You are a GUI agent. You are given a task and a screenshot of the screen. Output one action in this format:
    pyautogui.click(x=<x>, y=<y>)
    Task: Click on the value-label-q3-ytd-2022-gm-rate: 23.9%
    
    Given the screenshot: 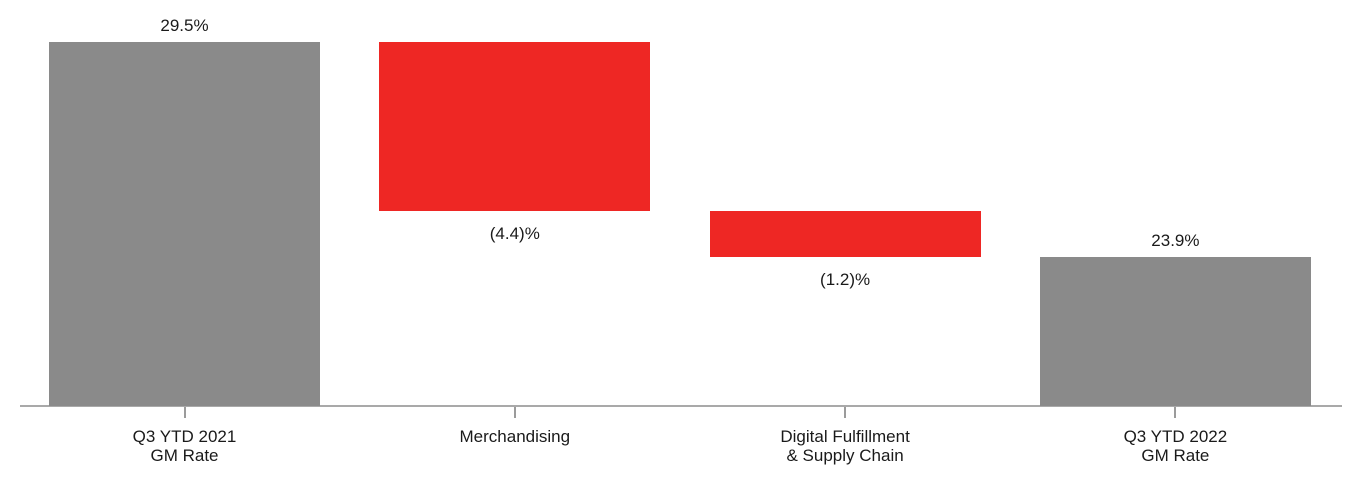 What is the action you would take?
    pyautogui.click(x=1175, y=240)
    